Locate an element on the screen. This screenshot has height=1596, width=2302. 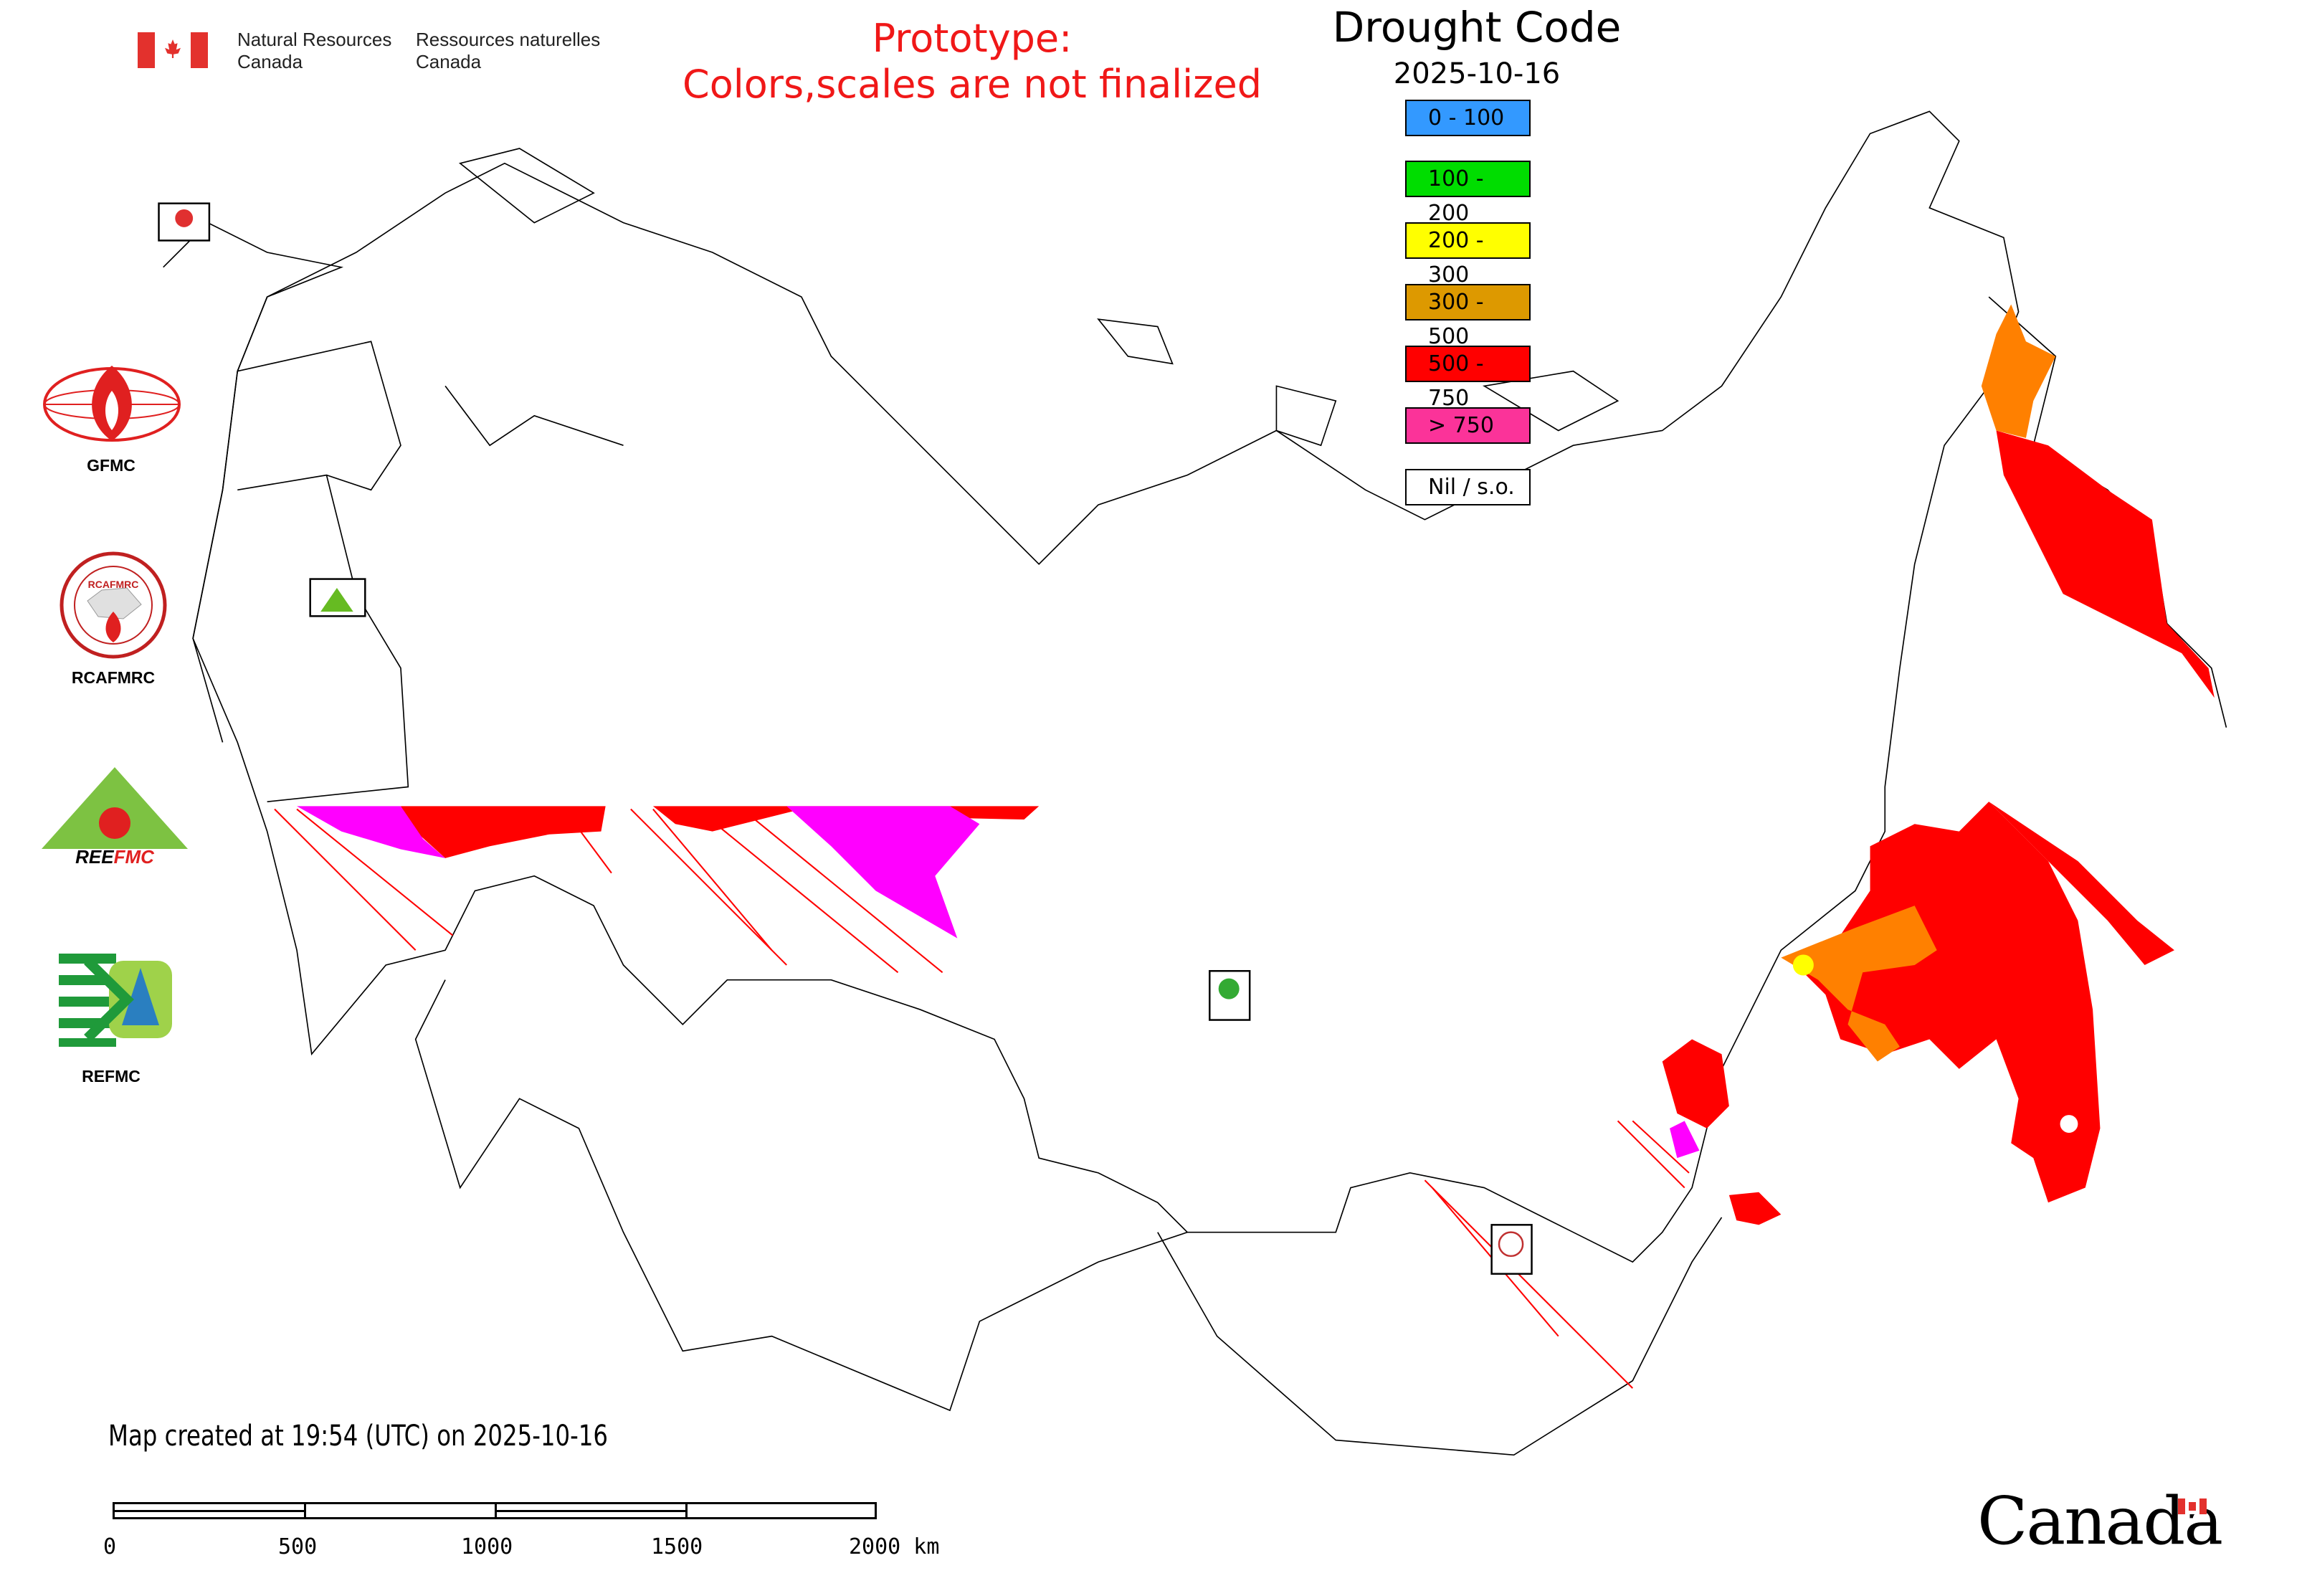
sakhalin-fill-red is located at coordinates (2081, 883).